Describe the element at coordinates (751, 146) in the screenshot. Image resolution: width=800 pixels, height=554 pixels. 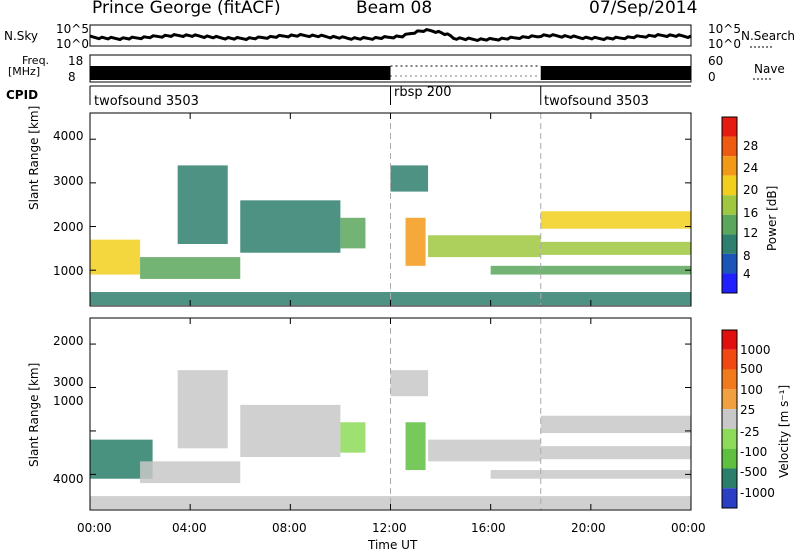
I see `power-tick-28: 28` at that location.